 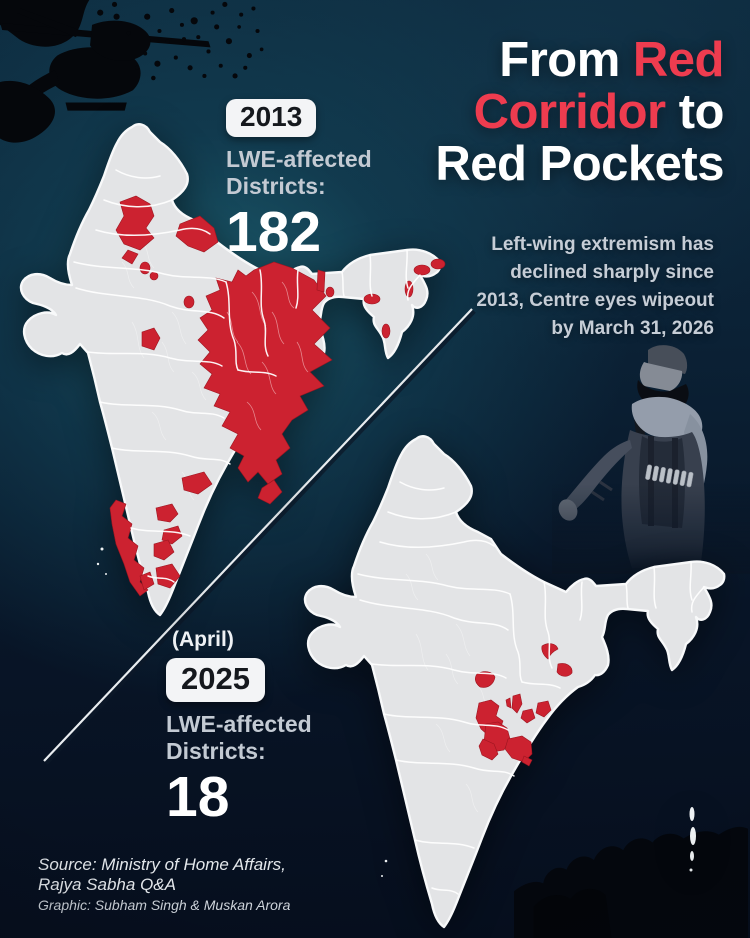 I want to click on year-badge-2025: 2025, so click(x=215, y=680).